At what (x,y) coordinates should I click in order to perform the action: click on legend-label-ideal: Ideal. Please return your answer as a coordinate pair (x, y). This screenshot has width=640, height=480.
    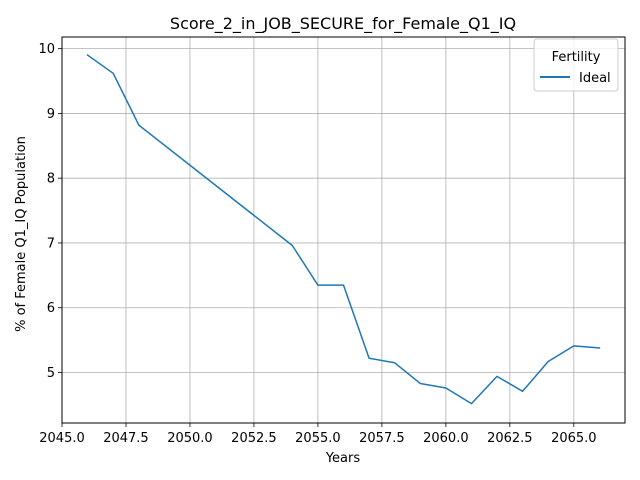
    Looking at the image, I should click on (595, 78).